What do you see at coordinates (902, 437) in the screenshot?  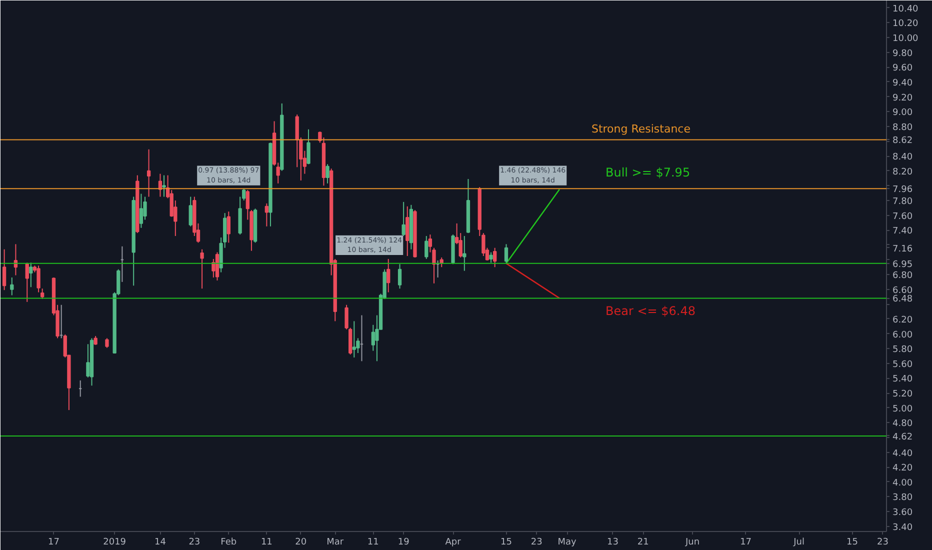 I see `y-tick-label: 4.62` at bounding box center [902, 437].